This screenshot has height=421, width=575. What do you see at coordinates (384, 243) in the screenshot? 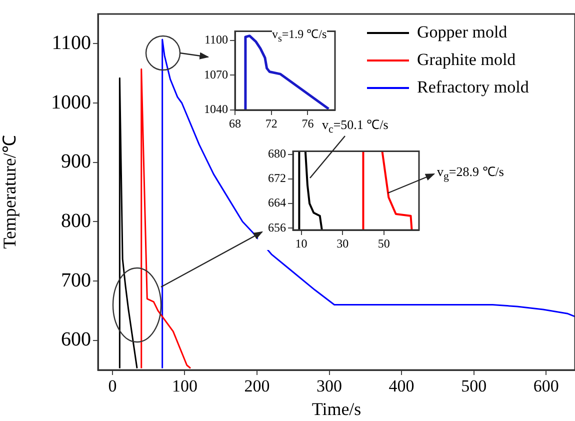
I see `x-tick-label: 50` at bounding box center [384, 243].